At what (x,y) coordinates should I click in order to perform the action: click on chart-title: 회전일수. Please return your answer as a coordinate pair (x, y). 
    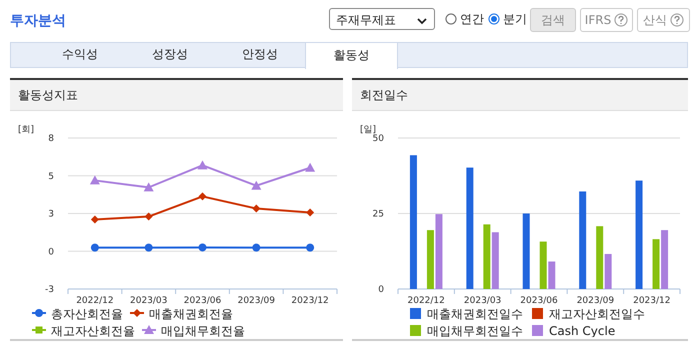
    Looking at the image, I should click on (520, 95).